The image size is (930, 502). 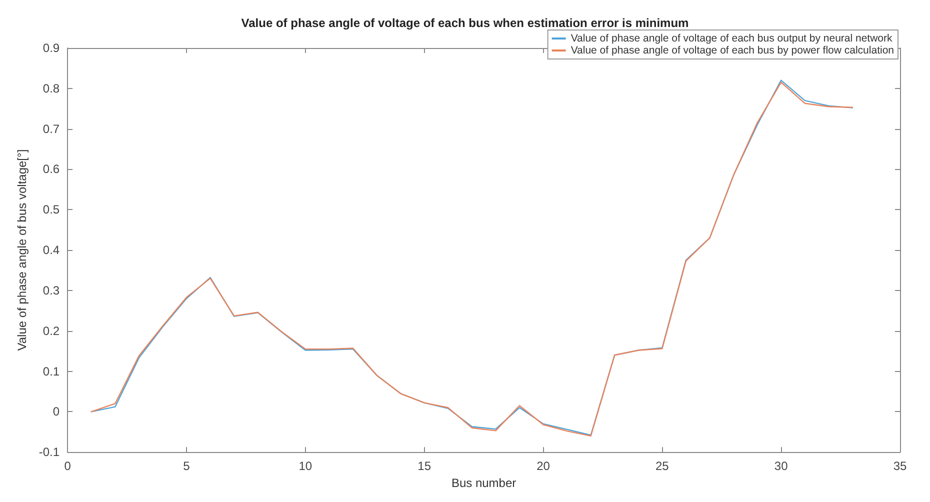 What do you see at coordinates (51, 331) in the screenshot?
I see `y-tick-label: 0.2` at bounding box center [51, 331].